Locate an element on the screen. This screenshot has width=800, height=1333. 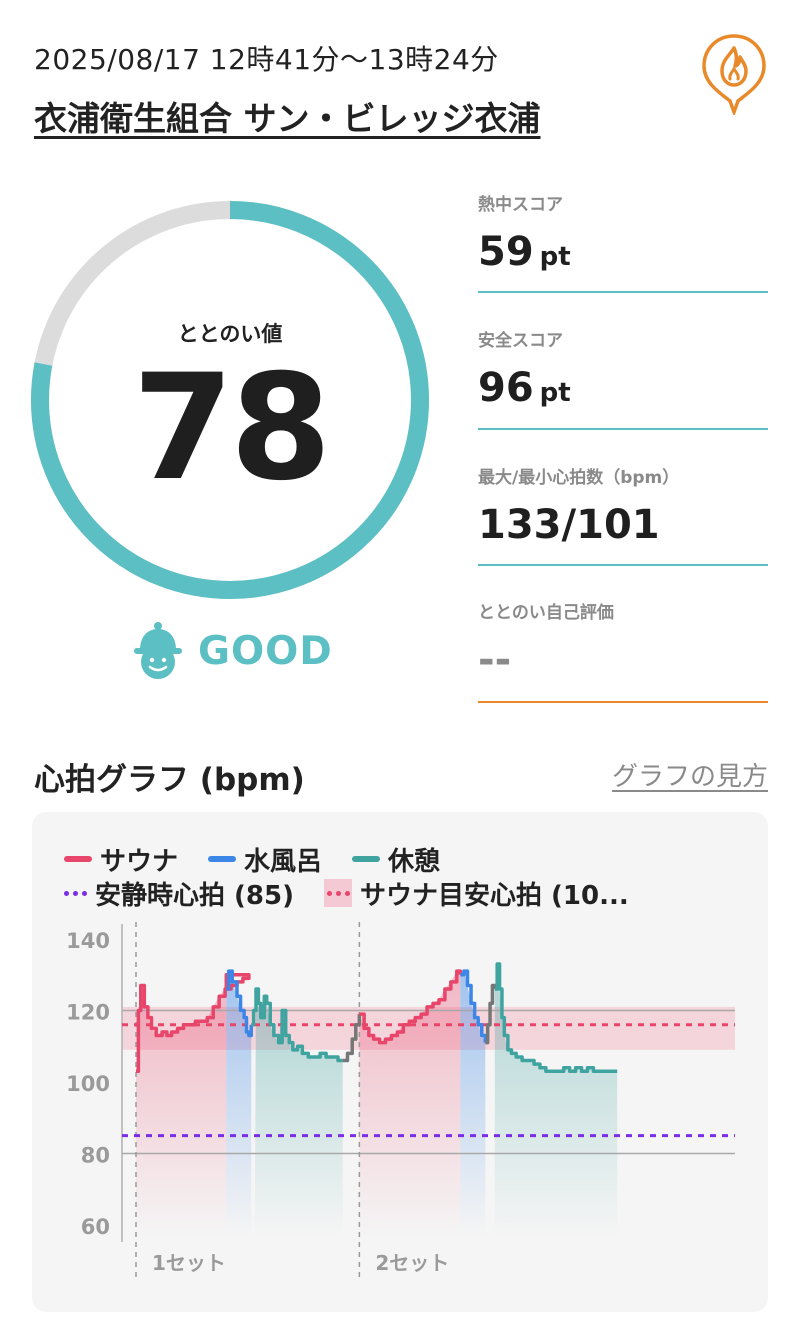
graph-title: 心拍グラフ (bpm) is located at coordinates (169, 780).